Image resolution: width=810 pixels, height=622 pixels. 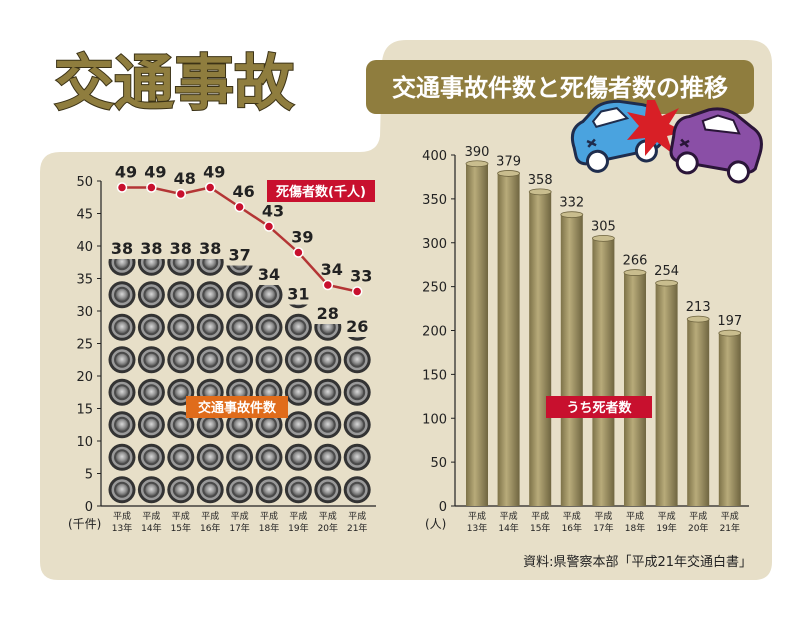 What do you see at coordinates (89, 475) in the screenshot?
I see `left-y-tick-label: 5` at bounding box center [89, 475].